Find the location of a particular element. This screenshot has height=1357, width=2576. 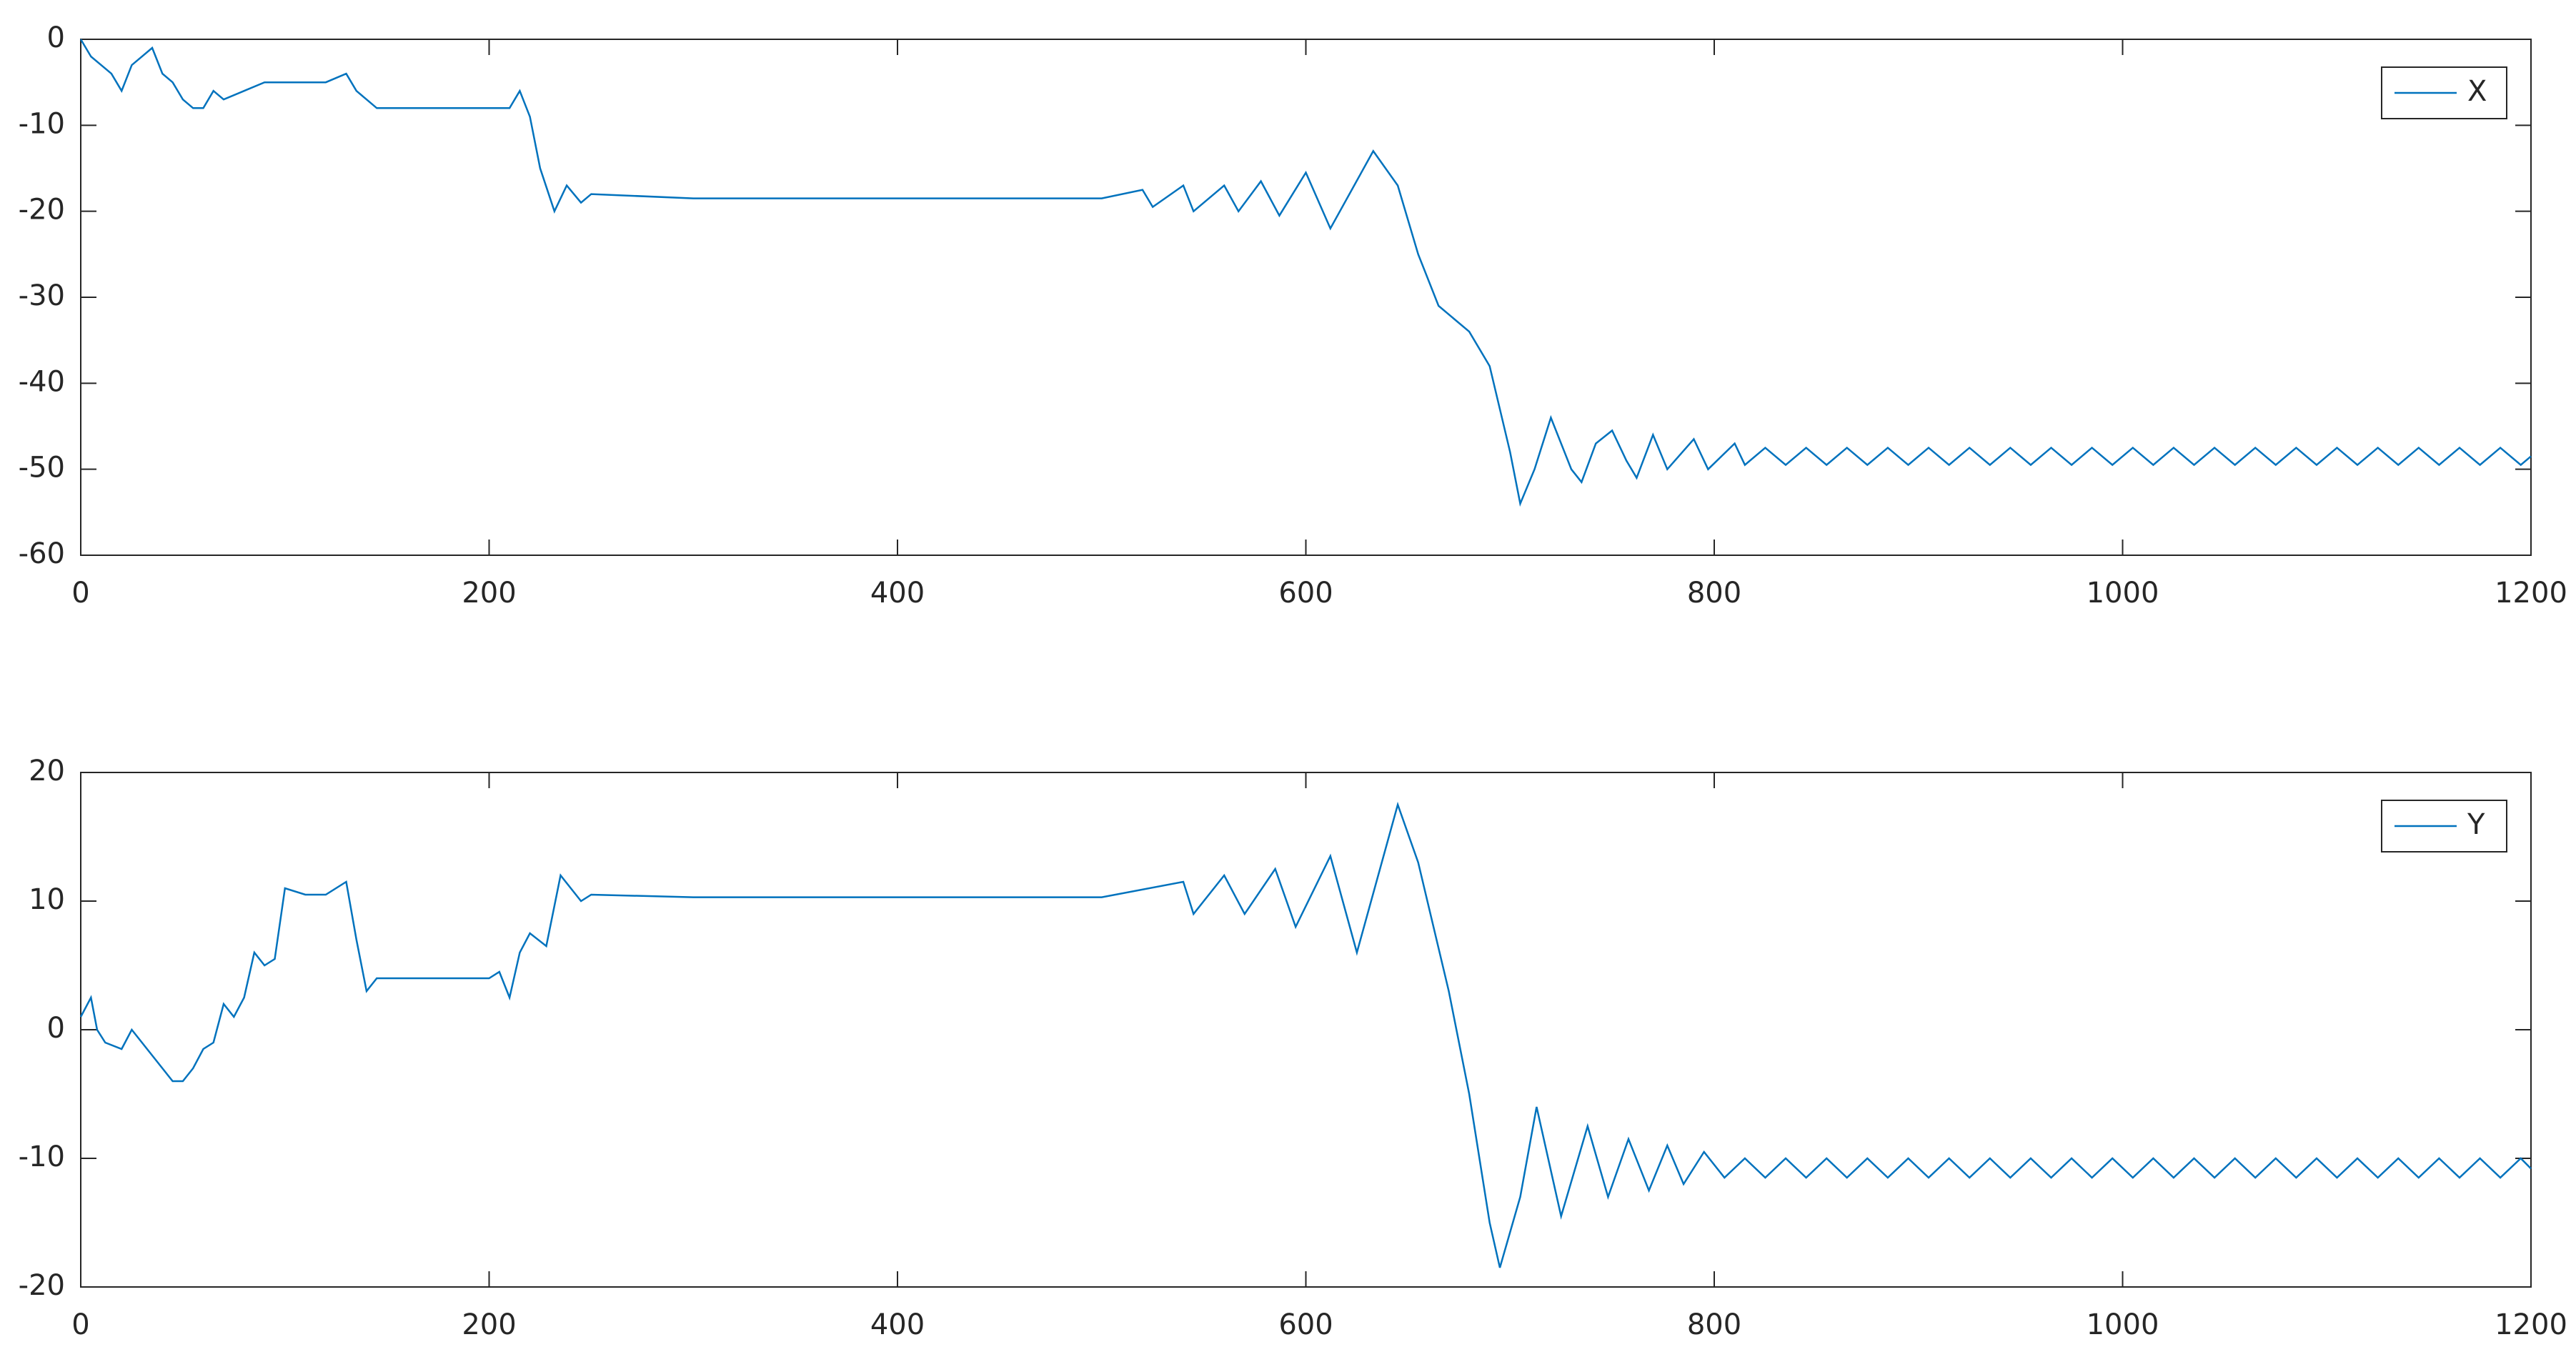

y-tick-label: -50 is located at coordinates (42, 468).